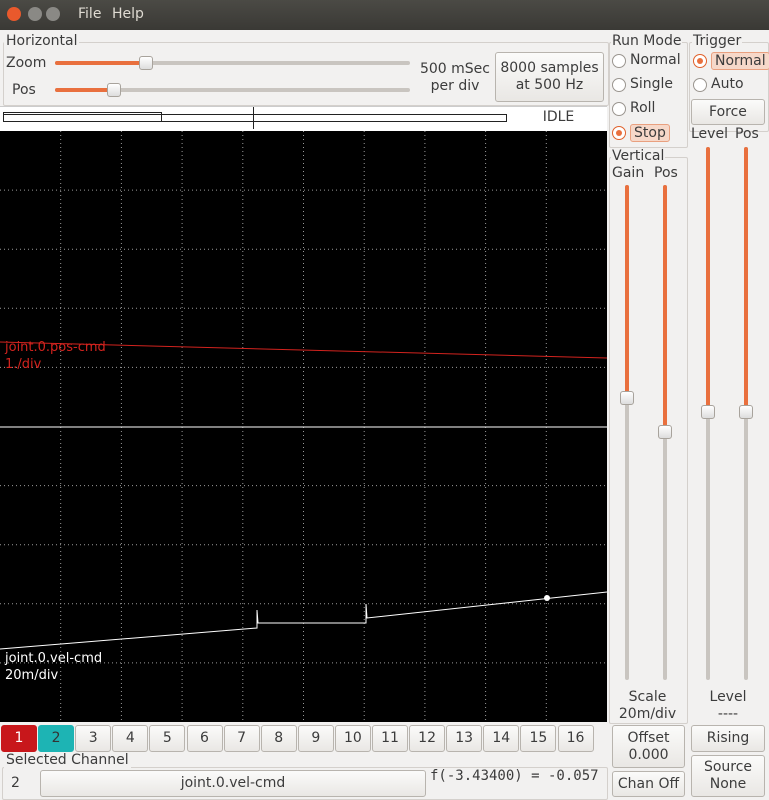  I want to click on selected-title: Selected Channel, so click(67, 760).